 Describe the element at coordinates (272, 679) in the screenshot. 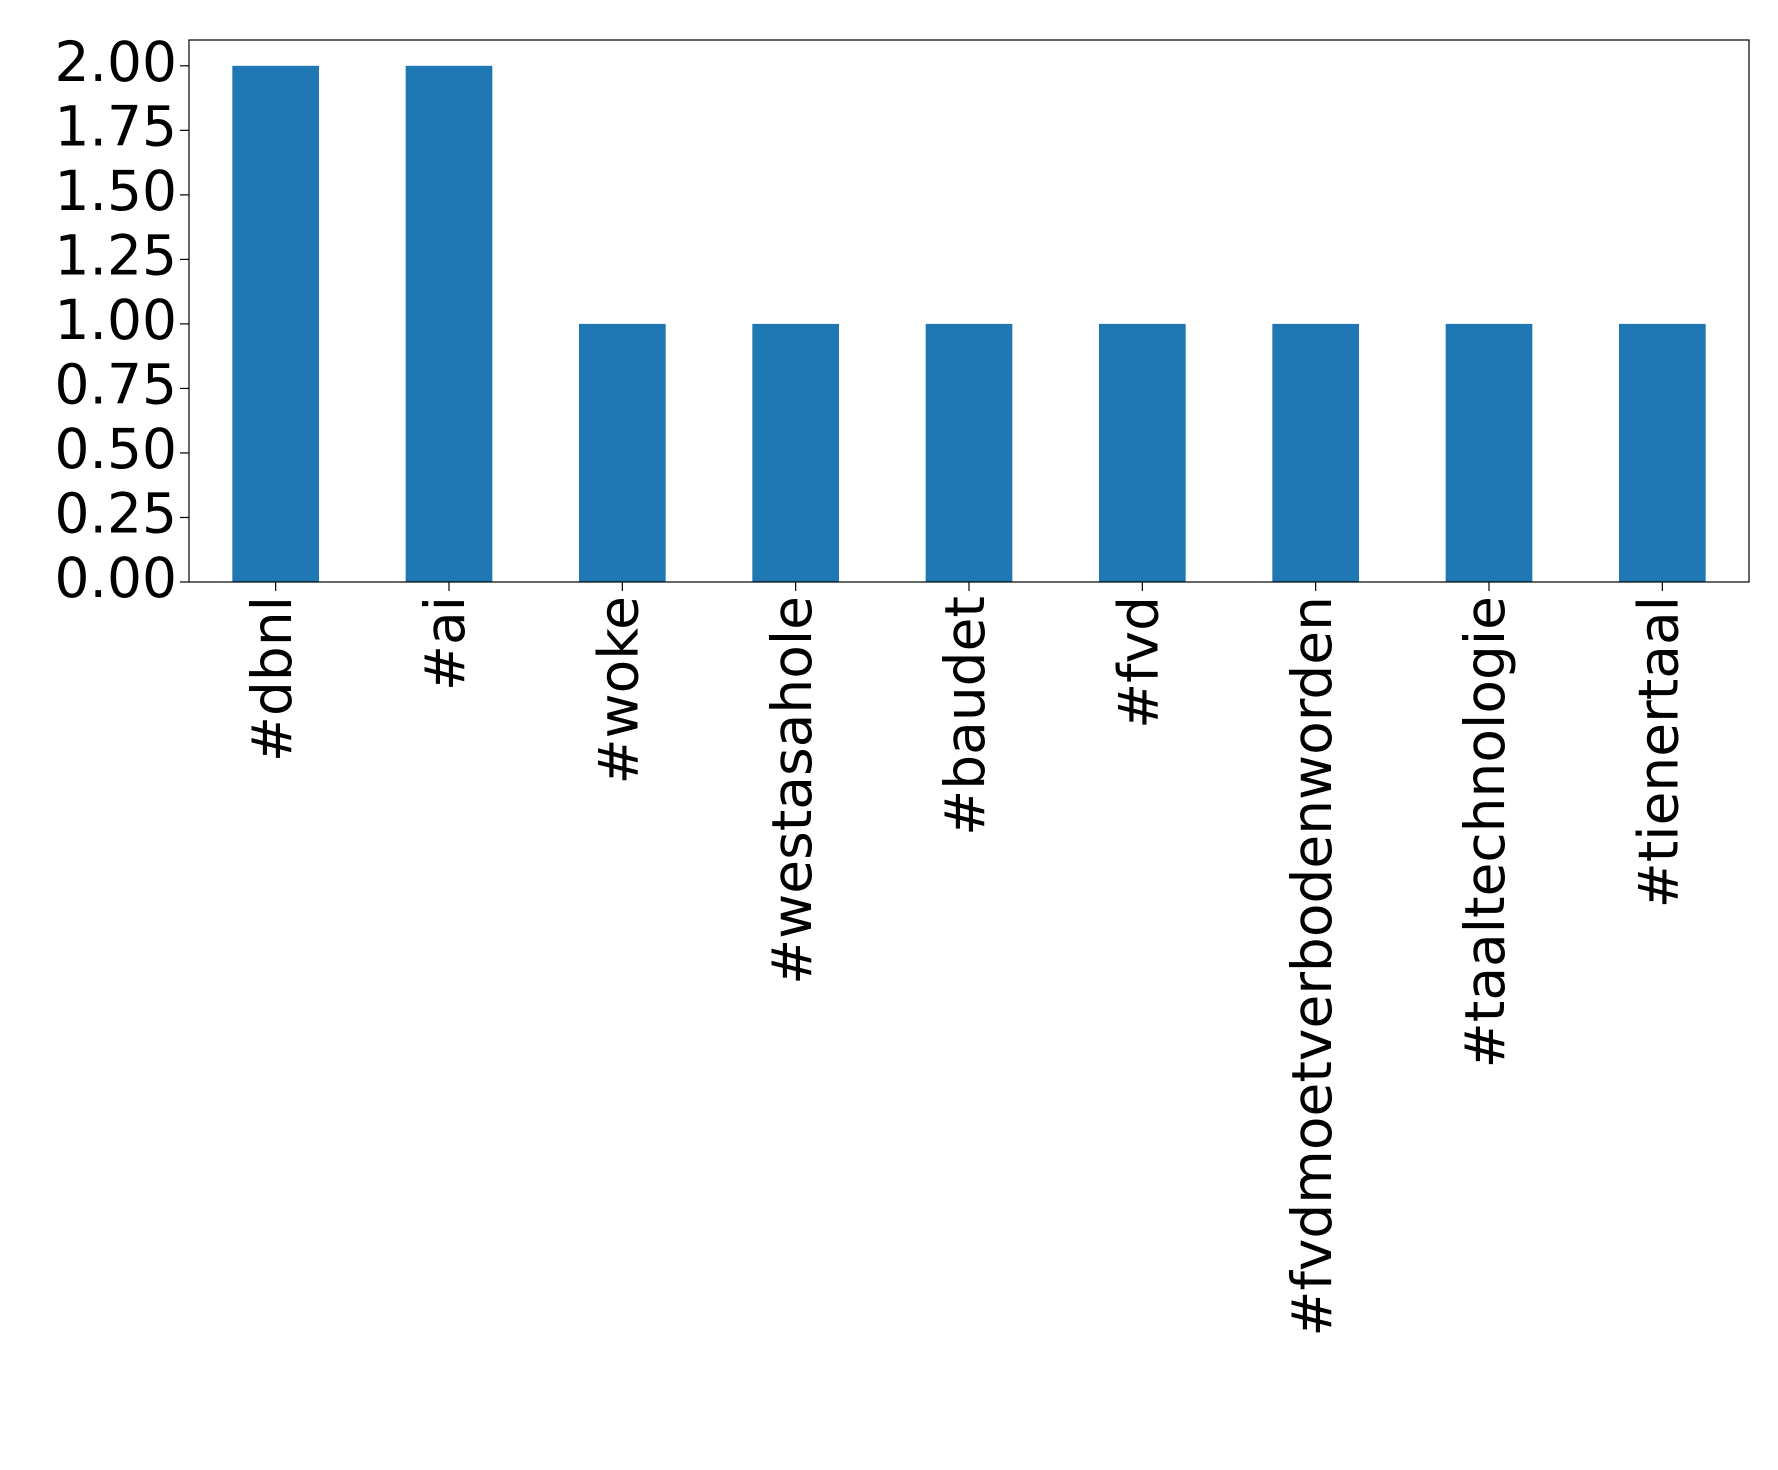

I see `x-tick-label: #dbnl` at that location.